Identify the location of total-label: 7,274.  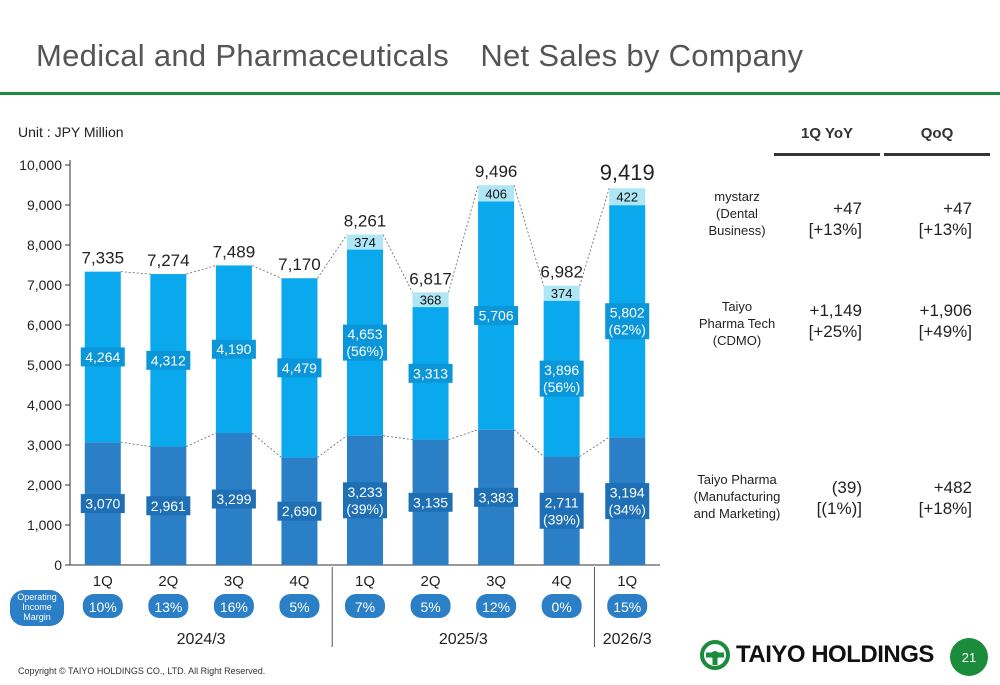
(168, 260).